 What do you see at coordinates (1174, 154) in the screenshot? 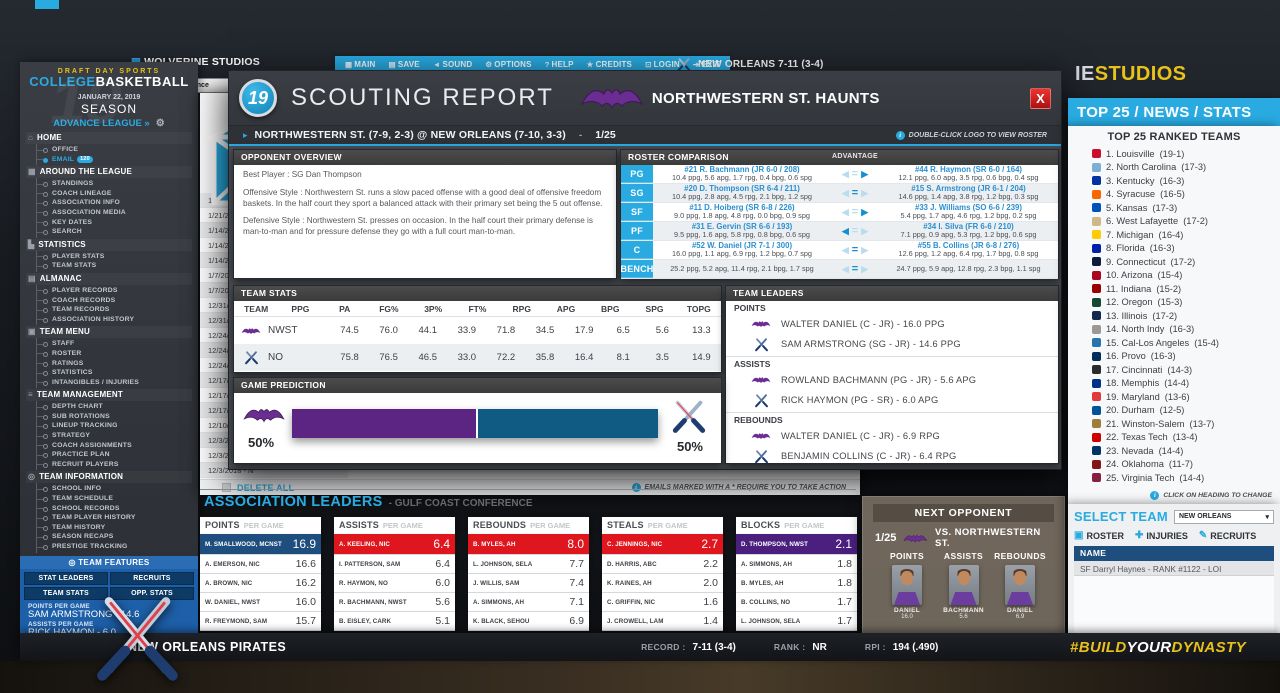
I see `ranked-team-row: 1. Louisville (19-1)` at bounding box center [1174, 154].